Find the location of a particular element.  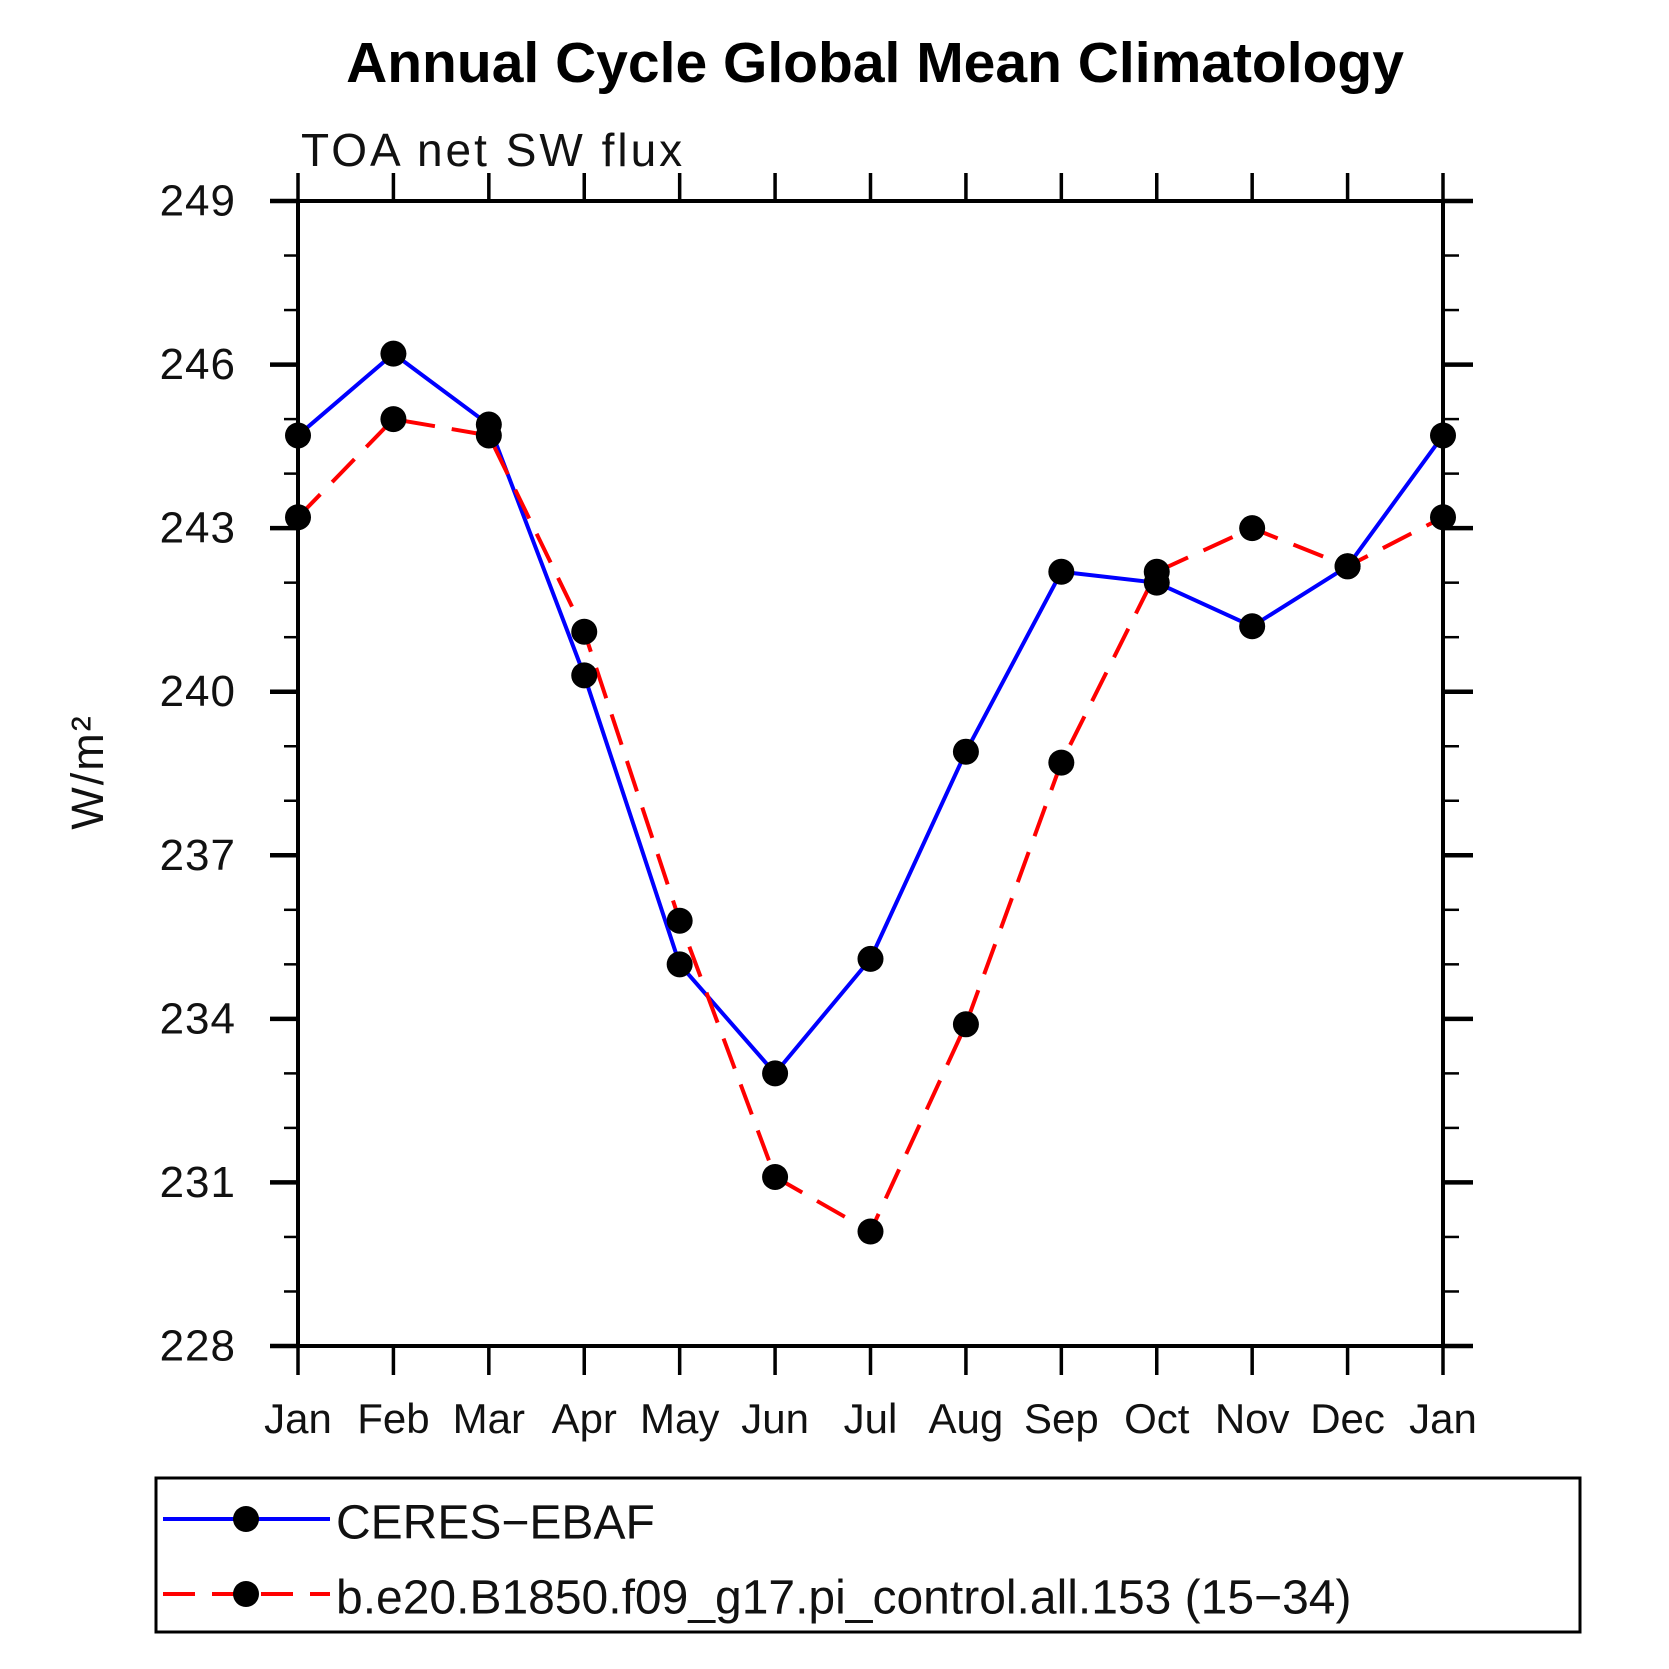

y-tick-label: 249 is located at coordinates (198, 201).